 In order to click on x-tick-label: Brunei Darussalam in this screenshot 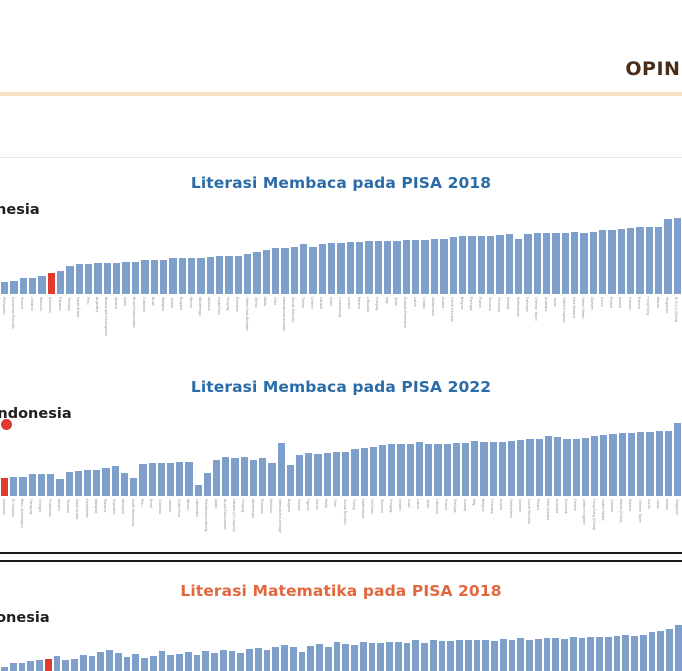, I will do `click(134, 312)`.